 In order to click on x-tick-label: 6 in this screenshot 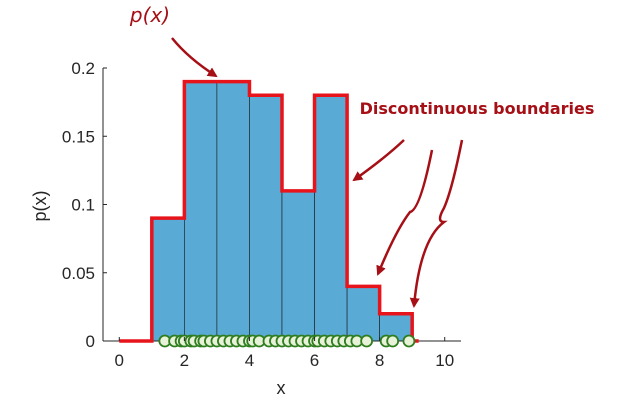, I will do `click(314, 360)`.